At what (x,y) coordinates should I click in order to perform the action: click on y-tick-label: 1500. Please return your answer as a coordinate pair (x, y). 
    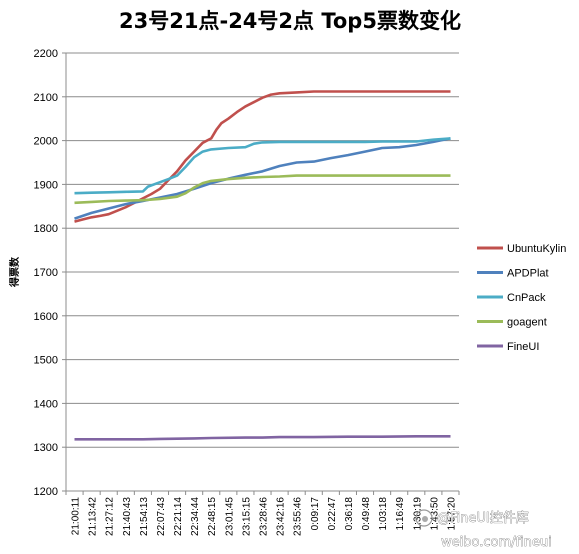
    Looking at the image, I should click on (46, 361).